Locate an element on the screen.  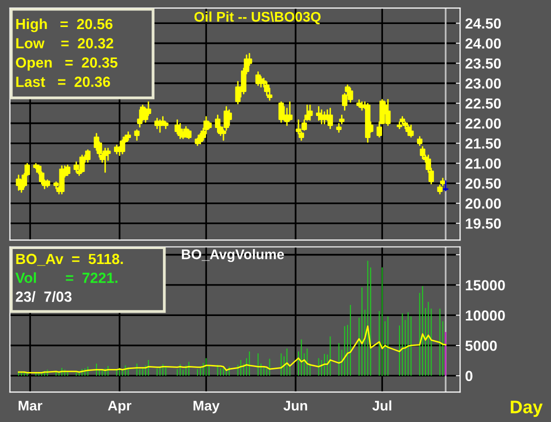
y-tick-label: 24.00 is located at coordinates (483, 43).